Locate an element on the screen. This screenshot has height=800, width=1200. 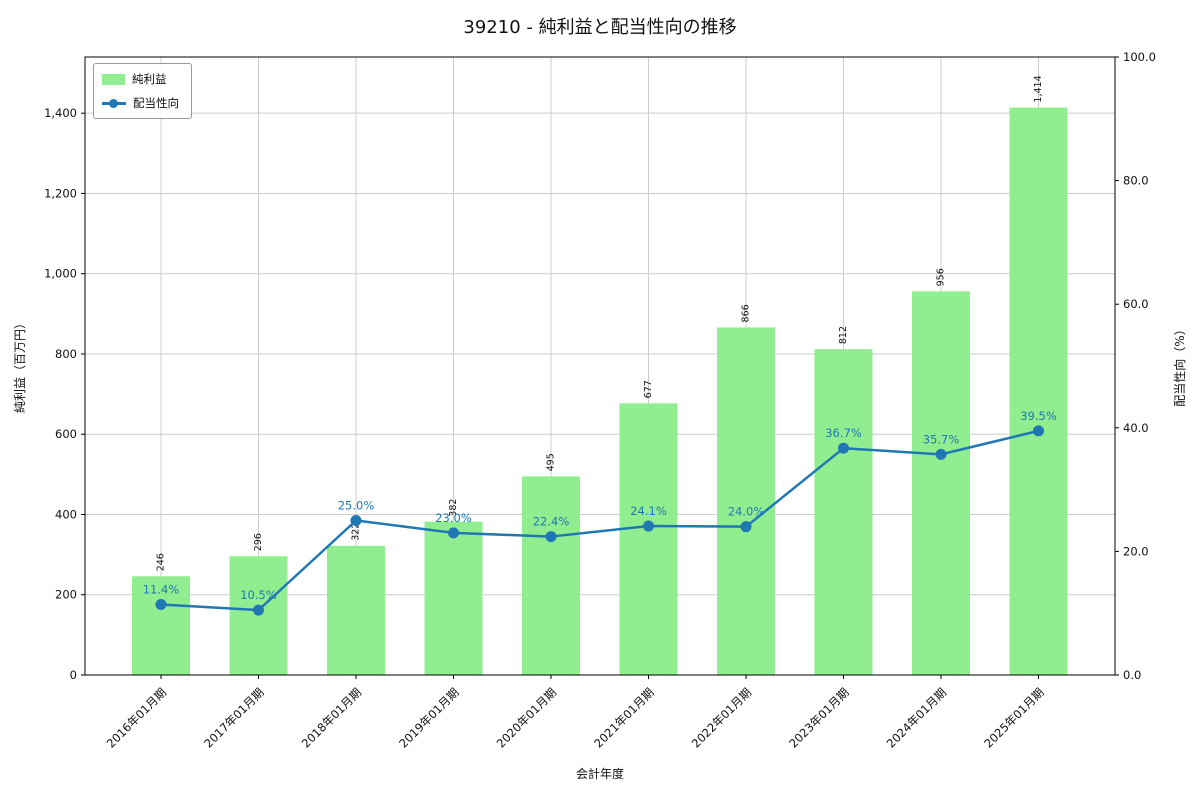
bar-value-label: 495 is located at coordinates (551, 462).